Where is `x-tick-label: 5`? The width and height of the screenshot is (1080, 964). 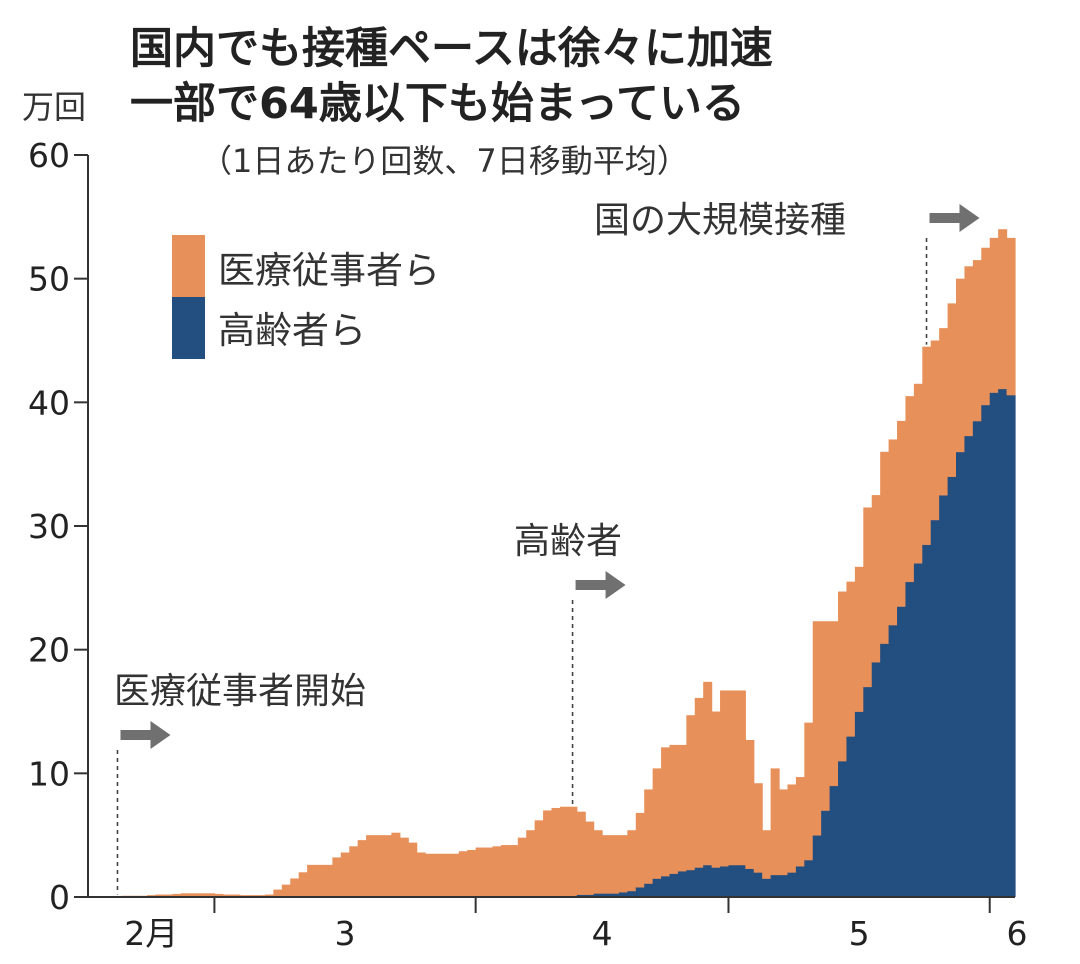
x-tick-label: 5 is located at coordinates (859, 933).